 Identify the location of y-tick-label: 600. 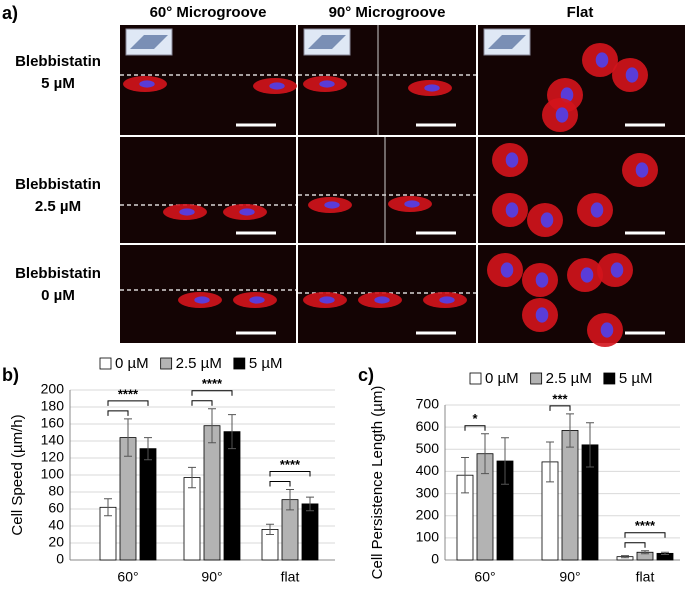
(428, 426).